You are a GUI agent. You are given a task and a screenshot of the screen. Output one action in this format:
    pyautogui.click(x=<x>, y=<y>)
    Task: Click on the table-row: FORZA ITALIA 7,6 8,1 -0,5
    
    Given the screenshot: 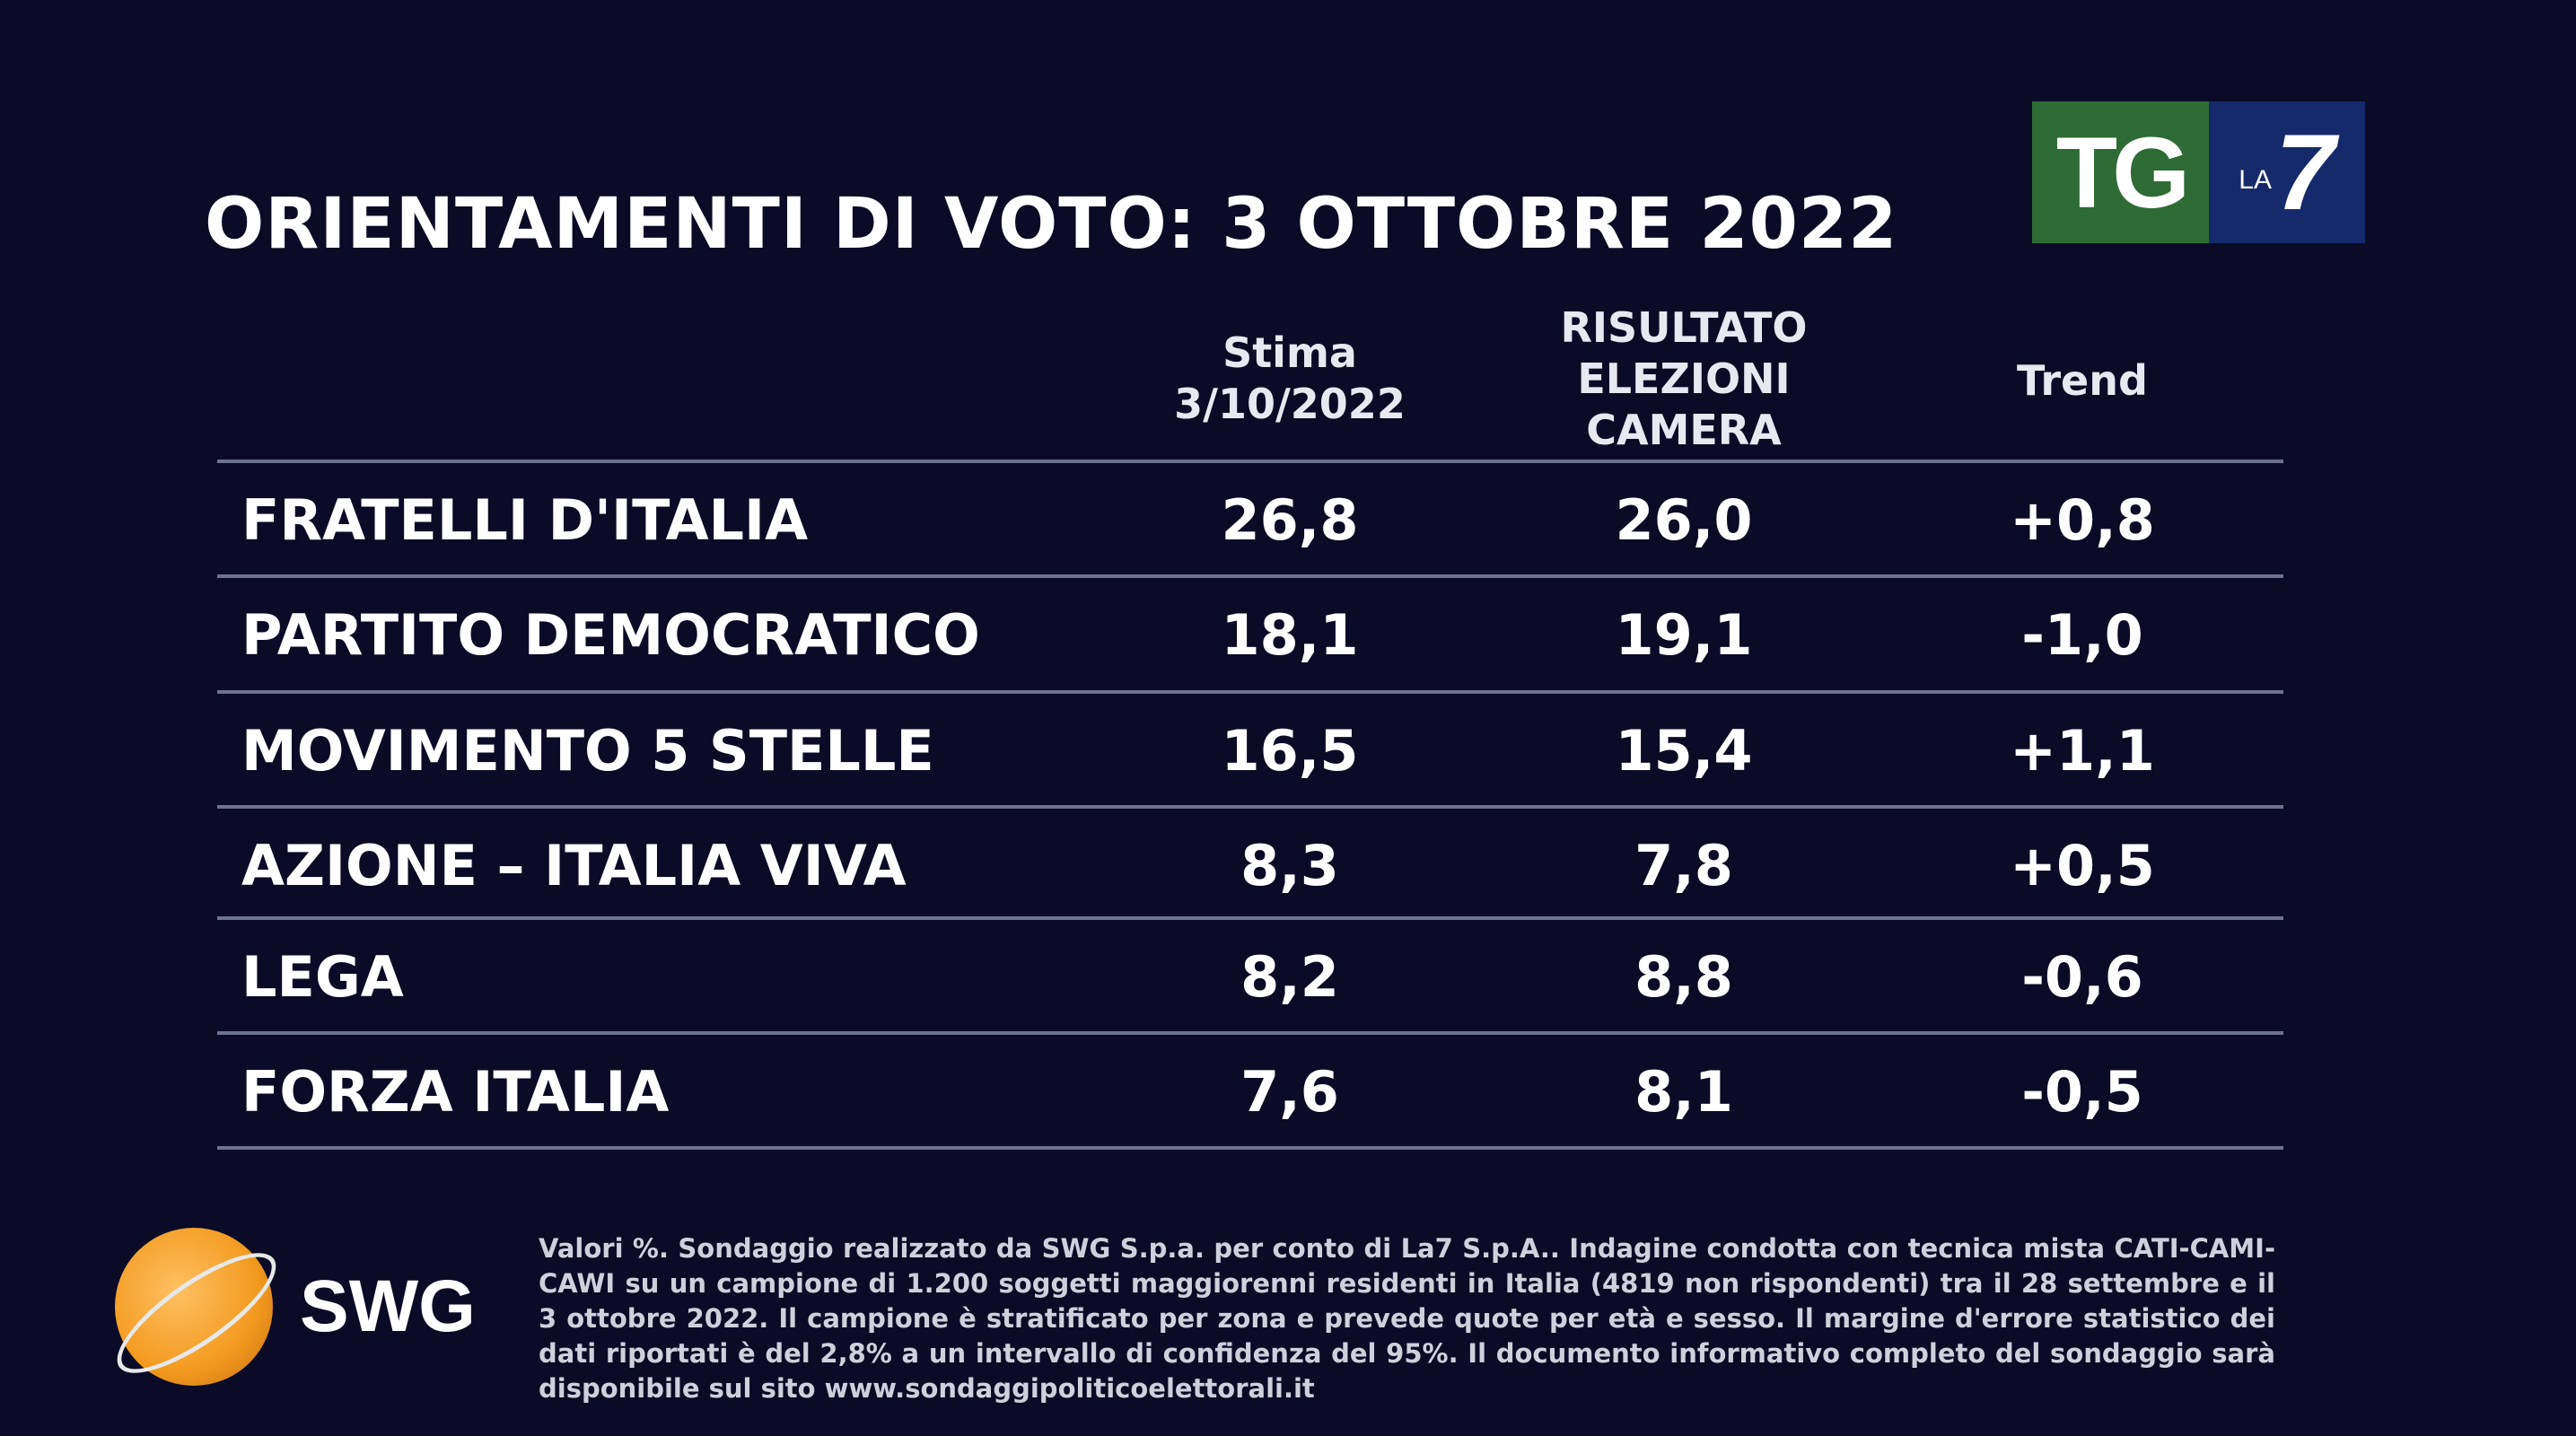 What is the action you would take?
    pyautogui.click(x=1250, y=1091)
    